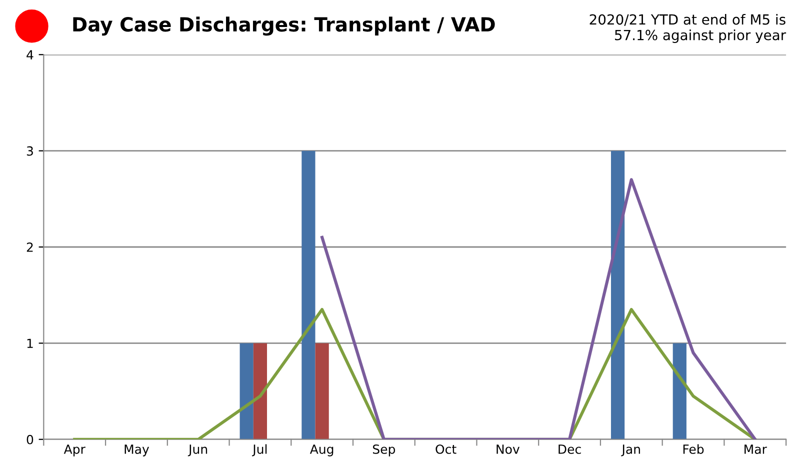  What do you see at coordinates (508, 449) in the screenshot?
I see `x-tick-label: Nov` at bounding box center [508, 449].